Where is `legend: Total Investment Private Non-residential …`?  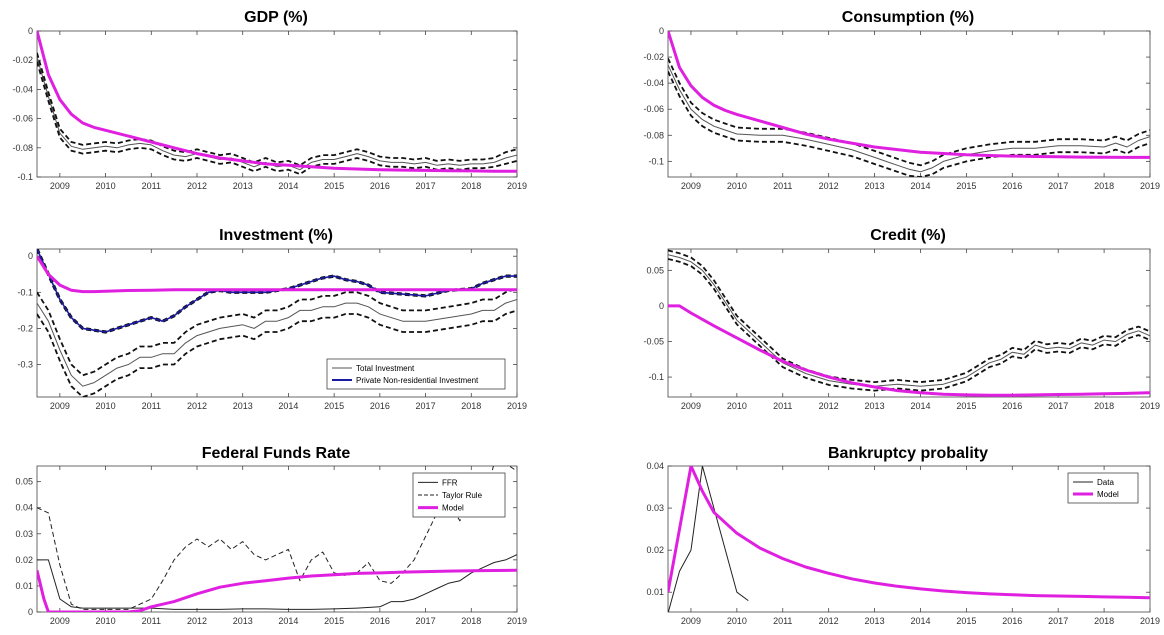 legend: Total Investment Private Non-residential … is located at coordinates (416, 374).